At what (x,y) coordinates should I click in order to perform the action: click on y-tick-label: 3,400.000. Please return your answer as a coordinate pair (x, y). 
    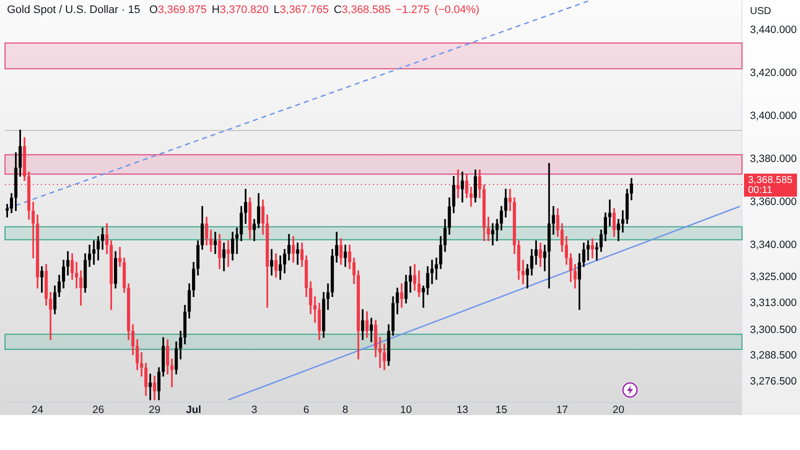
    Looking at the image, I should click on (773, 116).